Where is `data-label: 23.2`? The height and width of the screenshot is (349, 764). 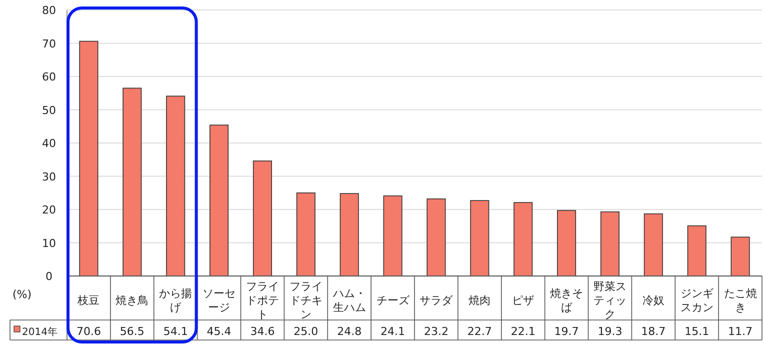 data-label: 23.2 is located at coordinates (436, 331).